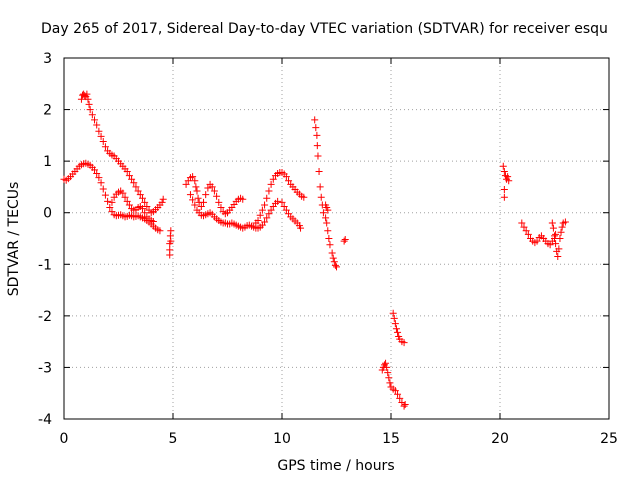 This screenshot has height=480, width=640. What do you see at coordinates (500, 439) in the screenshot?
I see `x-tick-label: 20` at bounding box center [500, 439].